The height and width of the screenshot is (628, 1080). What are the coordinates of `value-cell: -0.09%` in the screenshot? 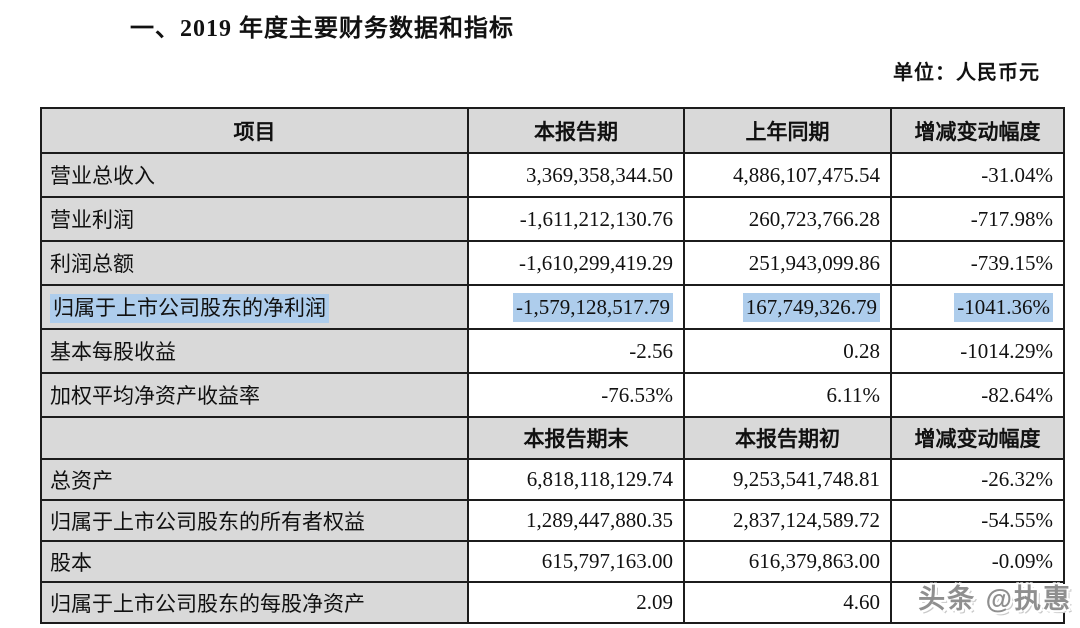 It's located at (977, 561).